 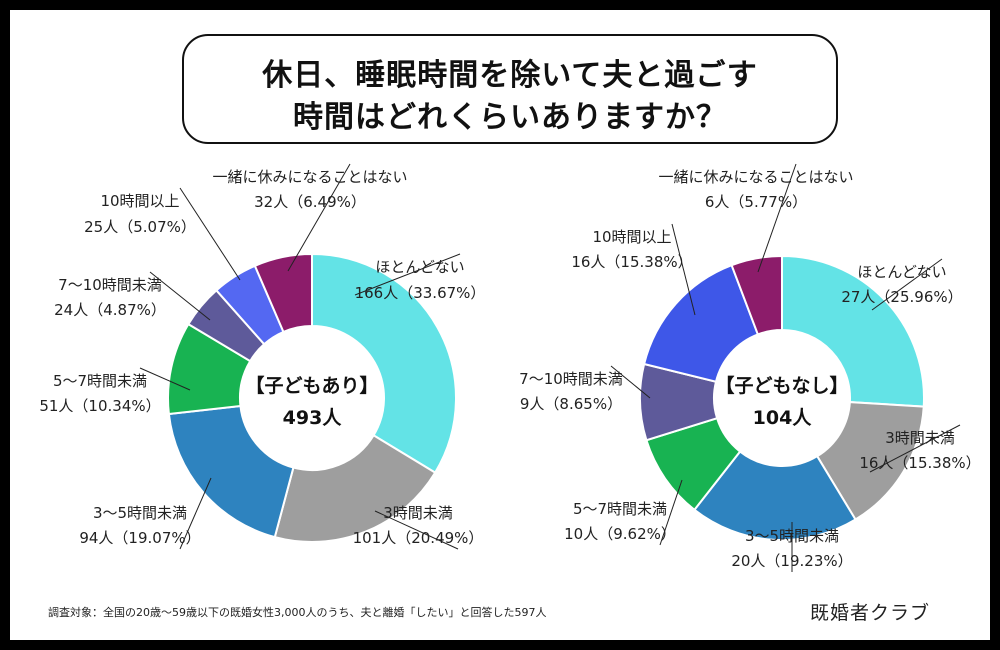 I want to click on slice-value-label: 6人（5.77%）, so click(x=756, y=202).